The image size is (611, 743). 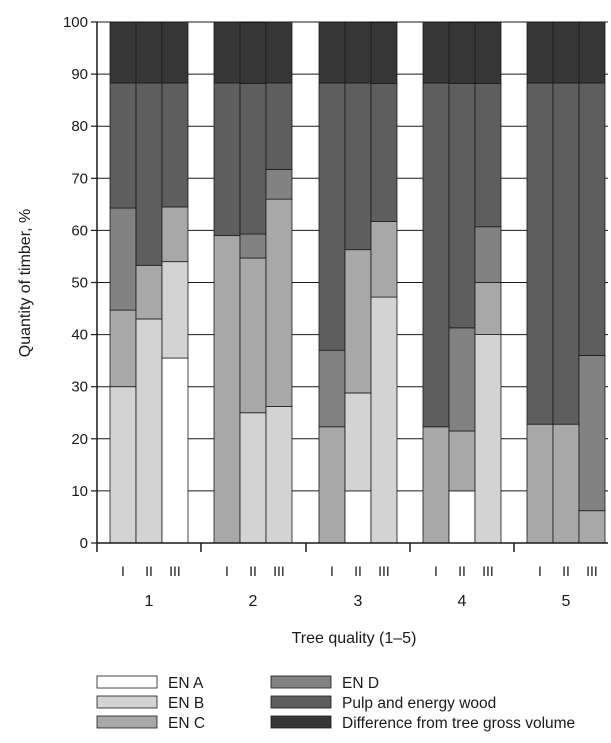 I want to click on y-tick-label: 0, so click(x=84, y=543).